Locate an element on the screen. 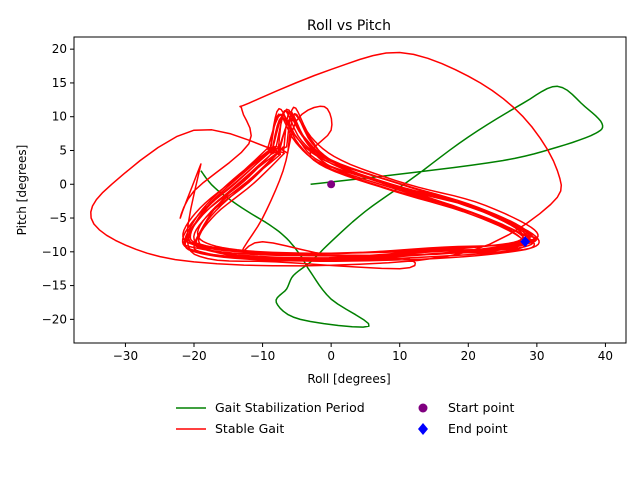  start-point-marker is located at coordinates (331, 184).